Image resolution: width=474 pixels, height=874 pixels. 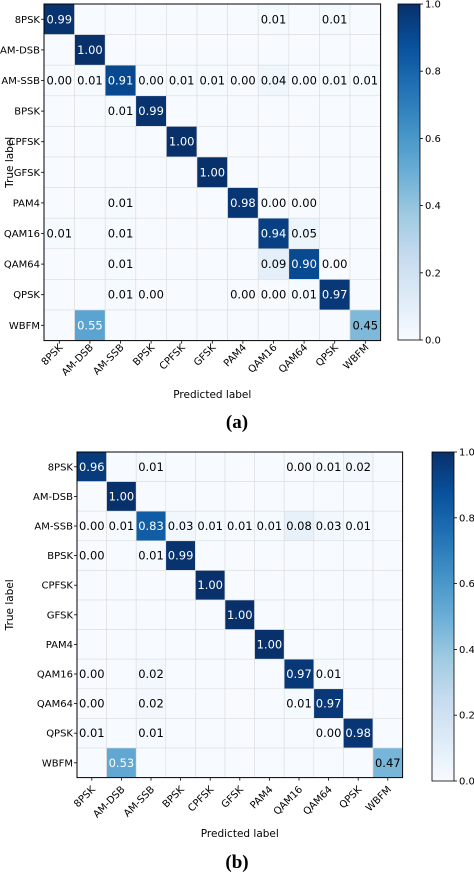 I want to click on y-tick-label: 8PSK, so click(x=28, y=20).